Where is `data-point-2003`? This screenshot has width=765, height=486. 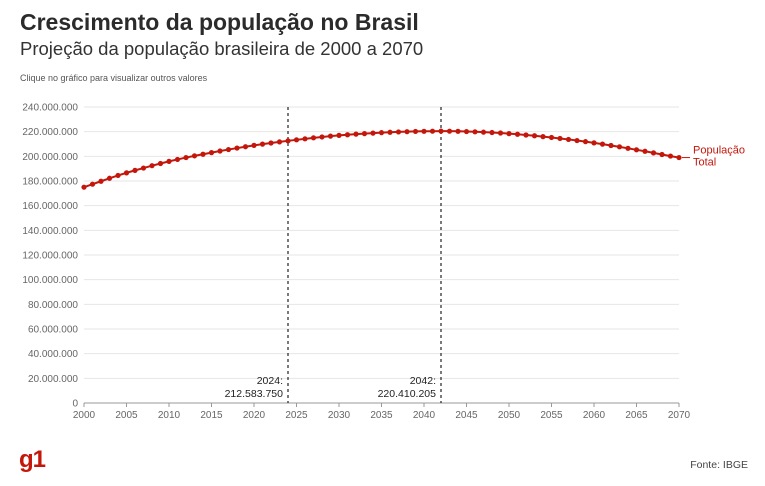 data-point-2003 is located at coordinates (109, 178).